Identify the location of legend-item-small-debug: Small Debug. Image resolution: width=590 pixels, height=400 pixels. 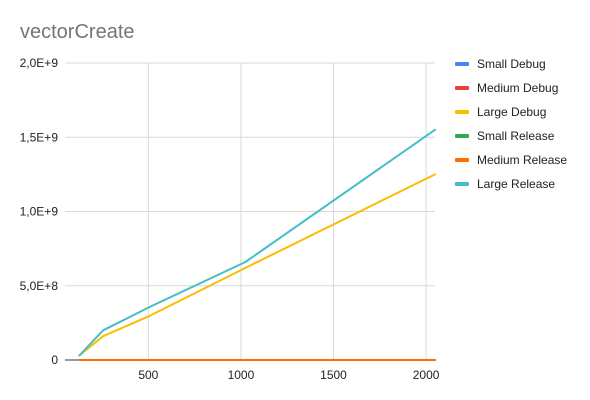
(500, 64).